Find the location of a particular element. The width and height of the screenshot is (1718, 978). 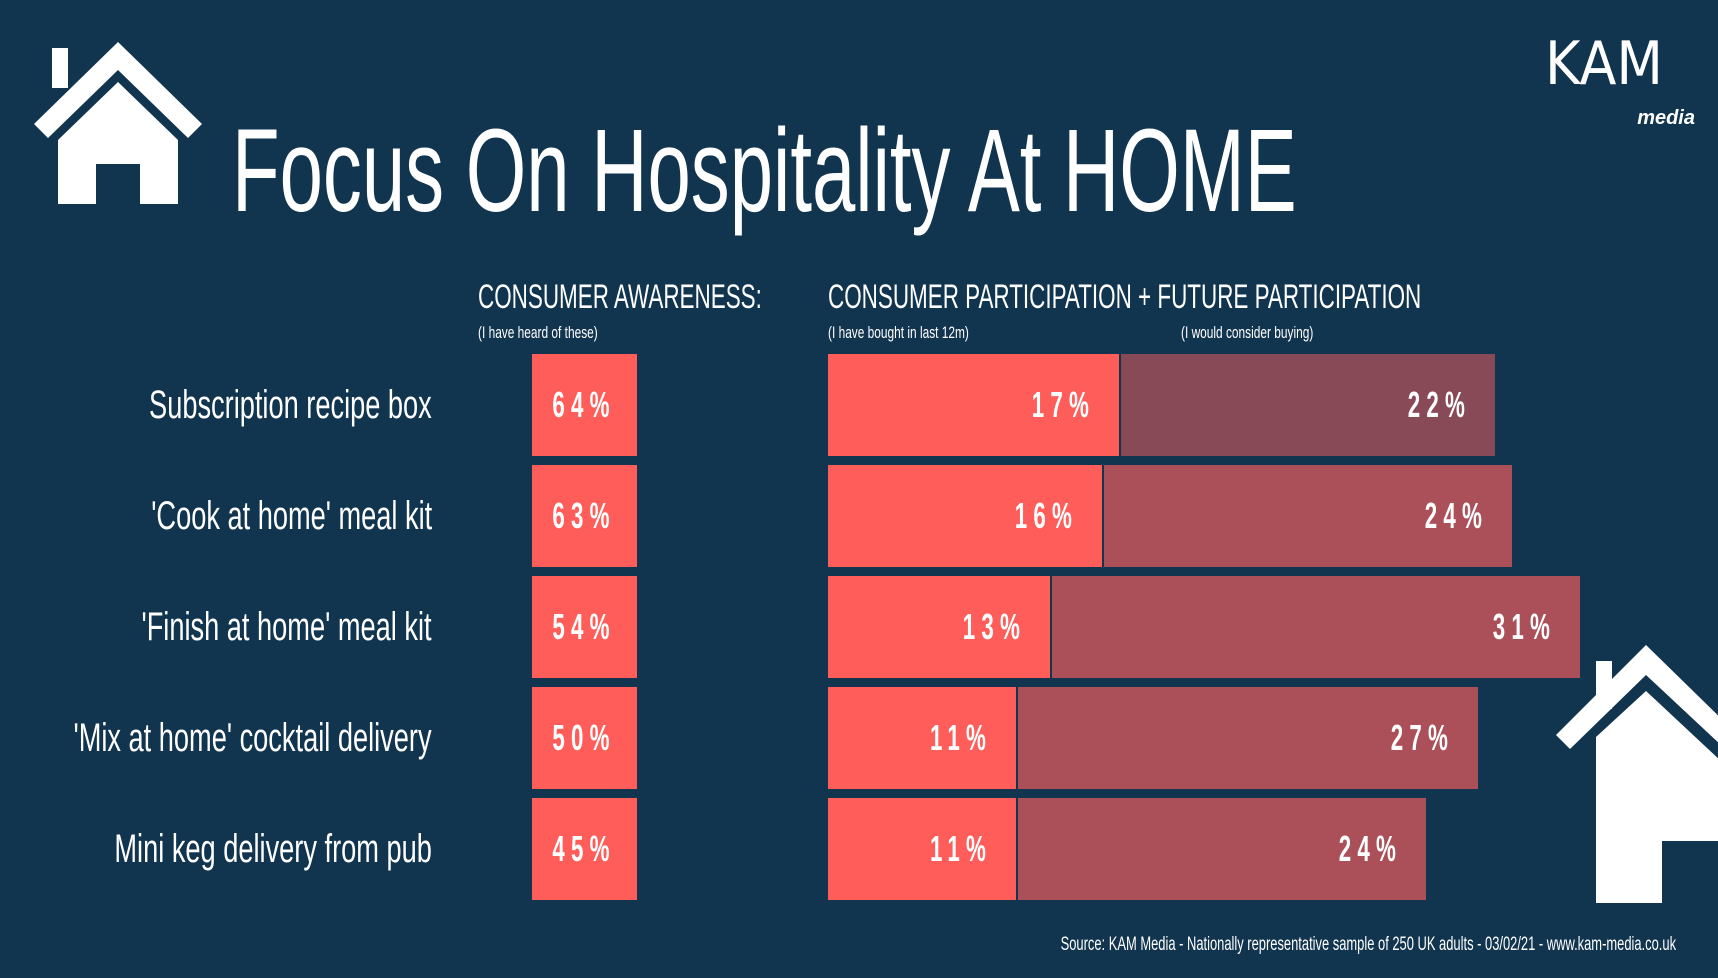

awareness-bar-label: 54% is located at coordinates (584, 626).